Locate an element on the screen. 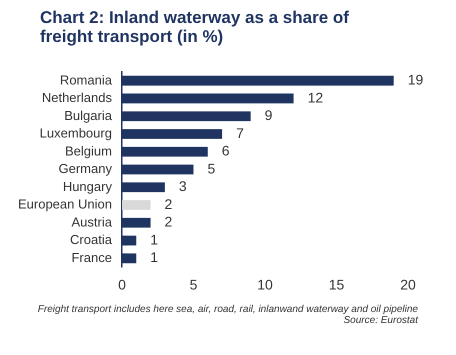 This screenshot has height=355, width=456. x-tick-label: 10 is located at coordinates (265, 284).